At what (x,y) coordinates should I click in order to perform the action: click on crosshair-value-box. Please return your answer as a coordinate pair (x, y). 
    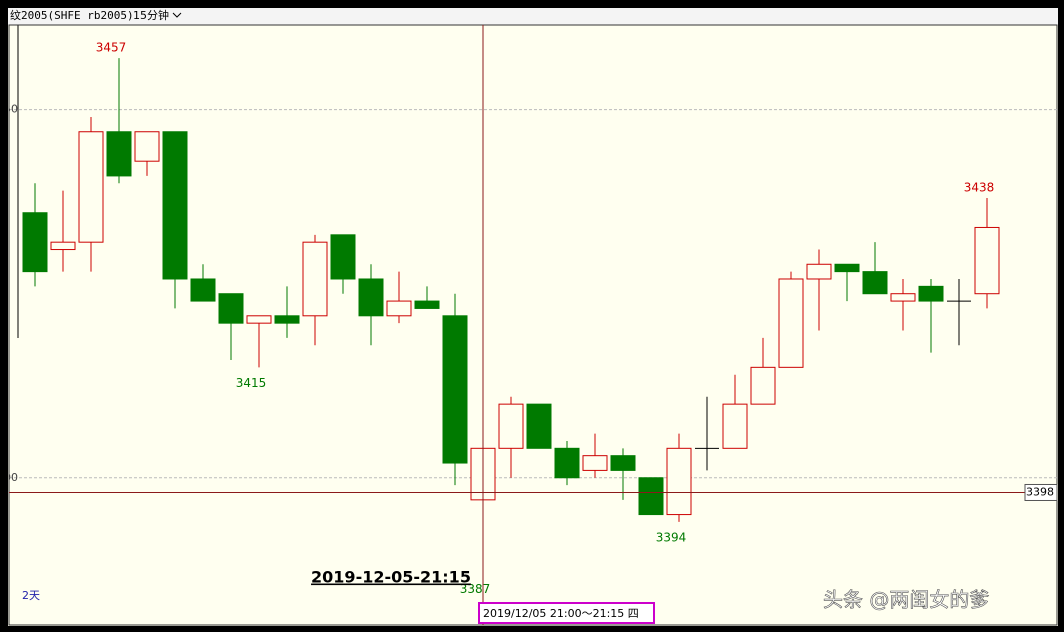
    Looking at the image, I should click on (1041, 492).